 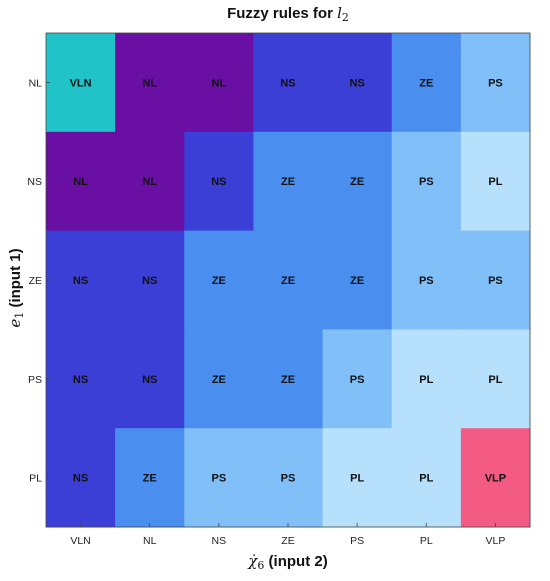 I want to click on title-symbol: l, so click(x=339, y=13).